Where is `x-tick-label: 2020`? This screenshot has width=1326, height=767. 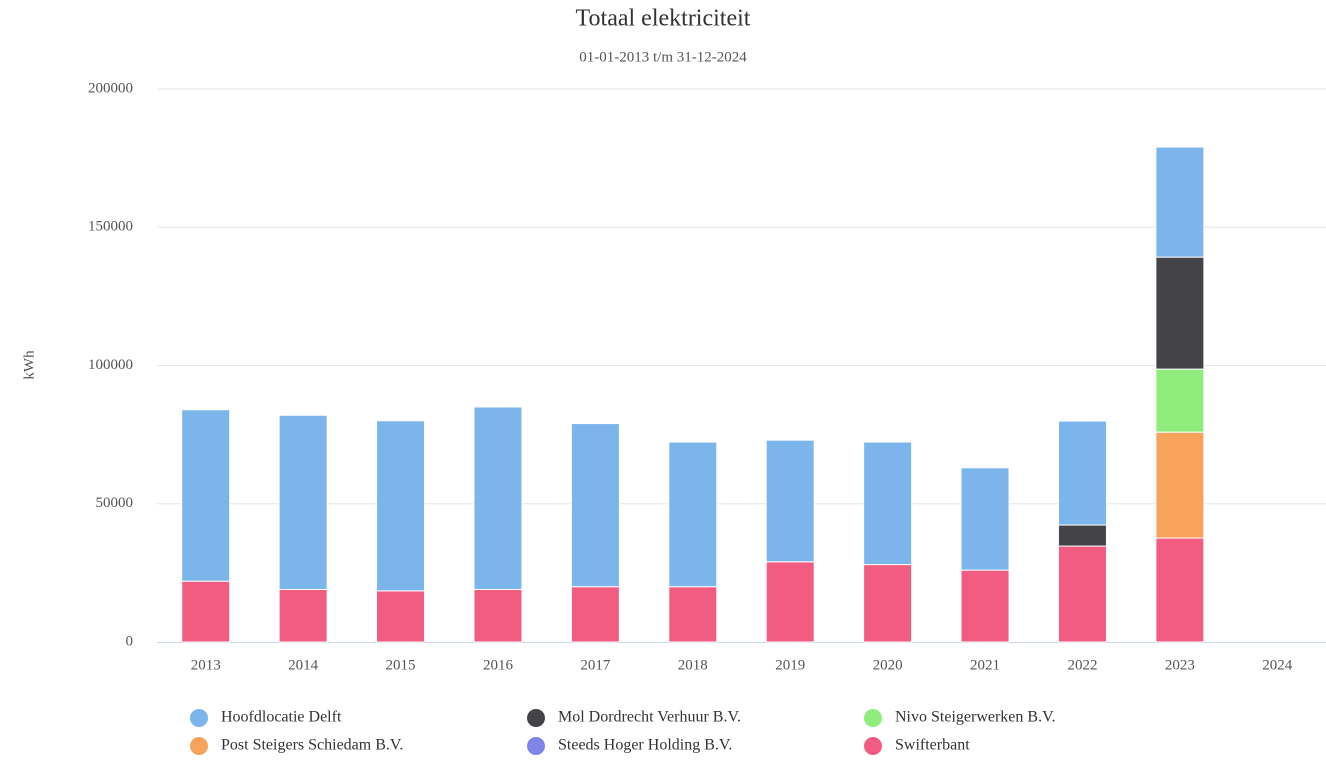
x-tick-label: 2020 is located at coordinates (888, 665).